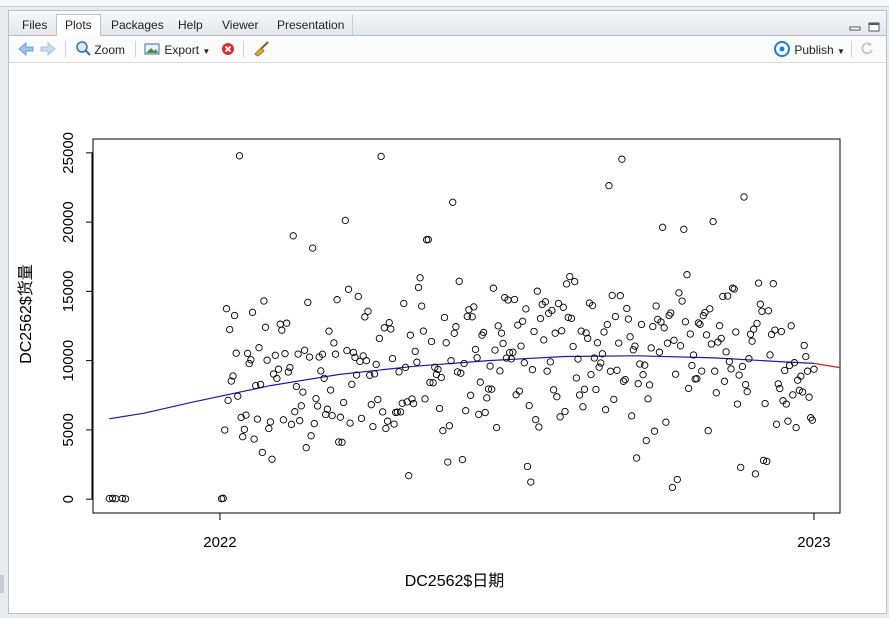 The image size is (889, 618). What do you see at coordinates (48, 49) in the screenshot?
I see `forward-arrow-icon` at bounding box center [48, 49].